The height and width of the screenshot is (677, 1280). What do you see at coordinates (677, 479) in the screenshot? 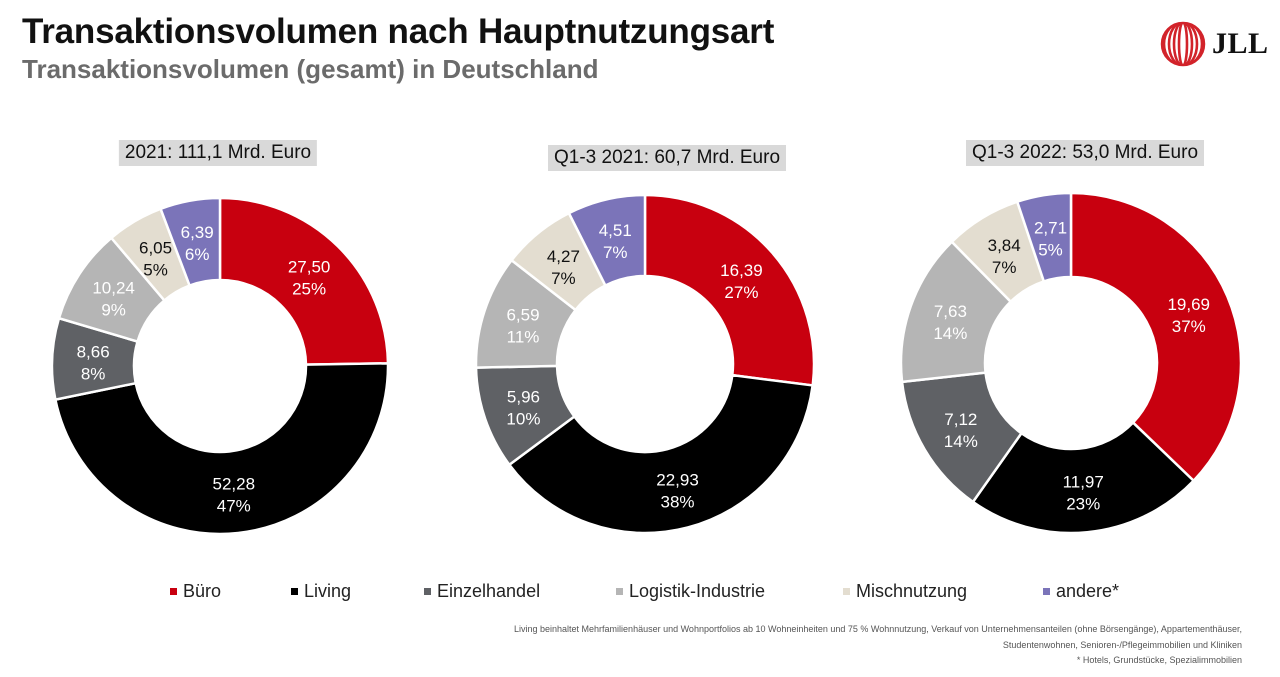
I see `value-label-living-1: 22,93` at bounding box center [677, 479].